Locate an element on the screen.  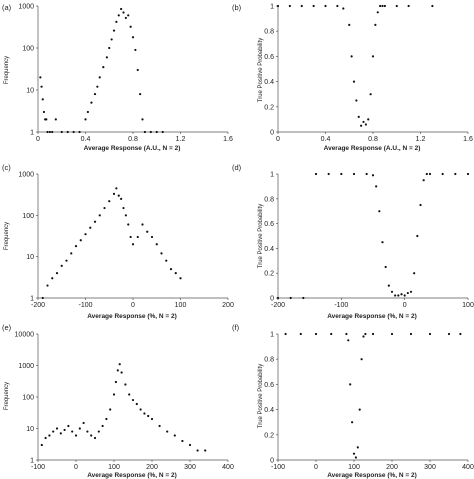
x-tick-label: 0 is located at coordinates (278, 139).